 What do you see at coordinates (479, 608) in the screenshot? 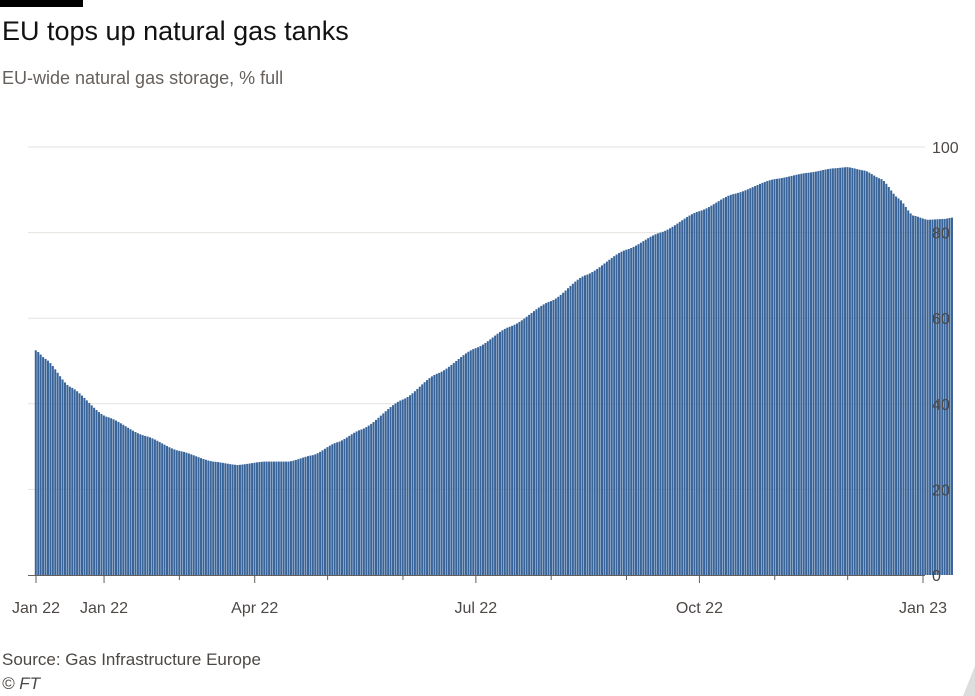
I see `x-axis-labels: Jan 22 Jan 22 Apr 22 Jul 22 Oct 22 Jan 23` at bounding box center [479, 608].